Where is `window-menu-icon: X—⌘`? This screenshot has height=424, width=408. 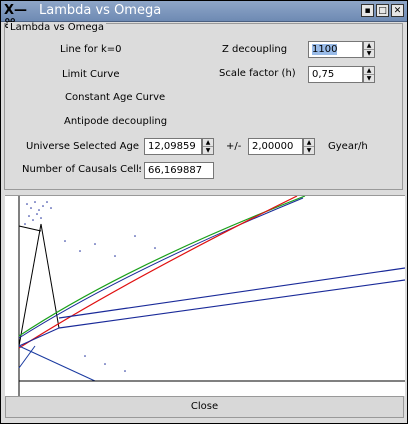
window-menu-icon: X—⌘ is located at coordinates (16, 17).